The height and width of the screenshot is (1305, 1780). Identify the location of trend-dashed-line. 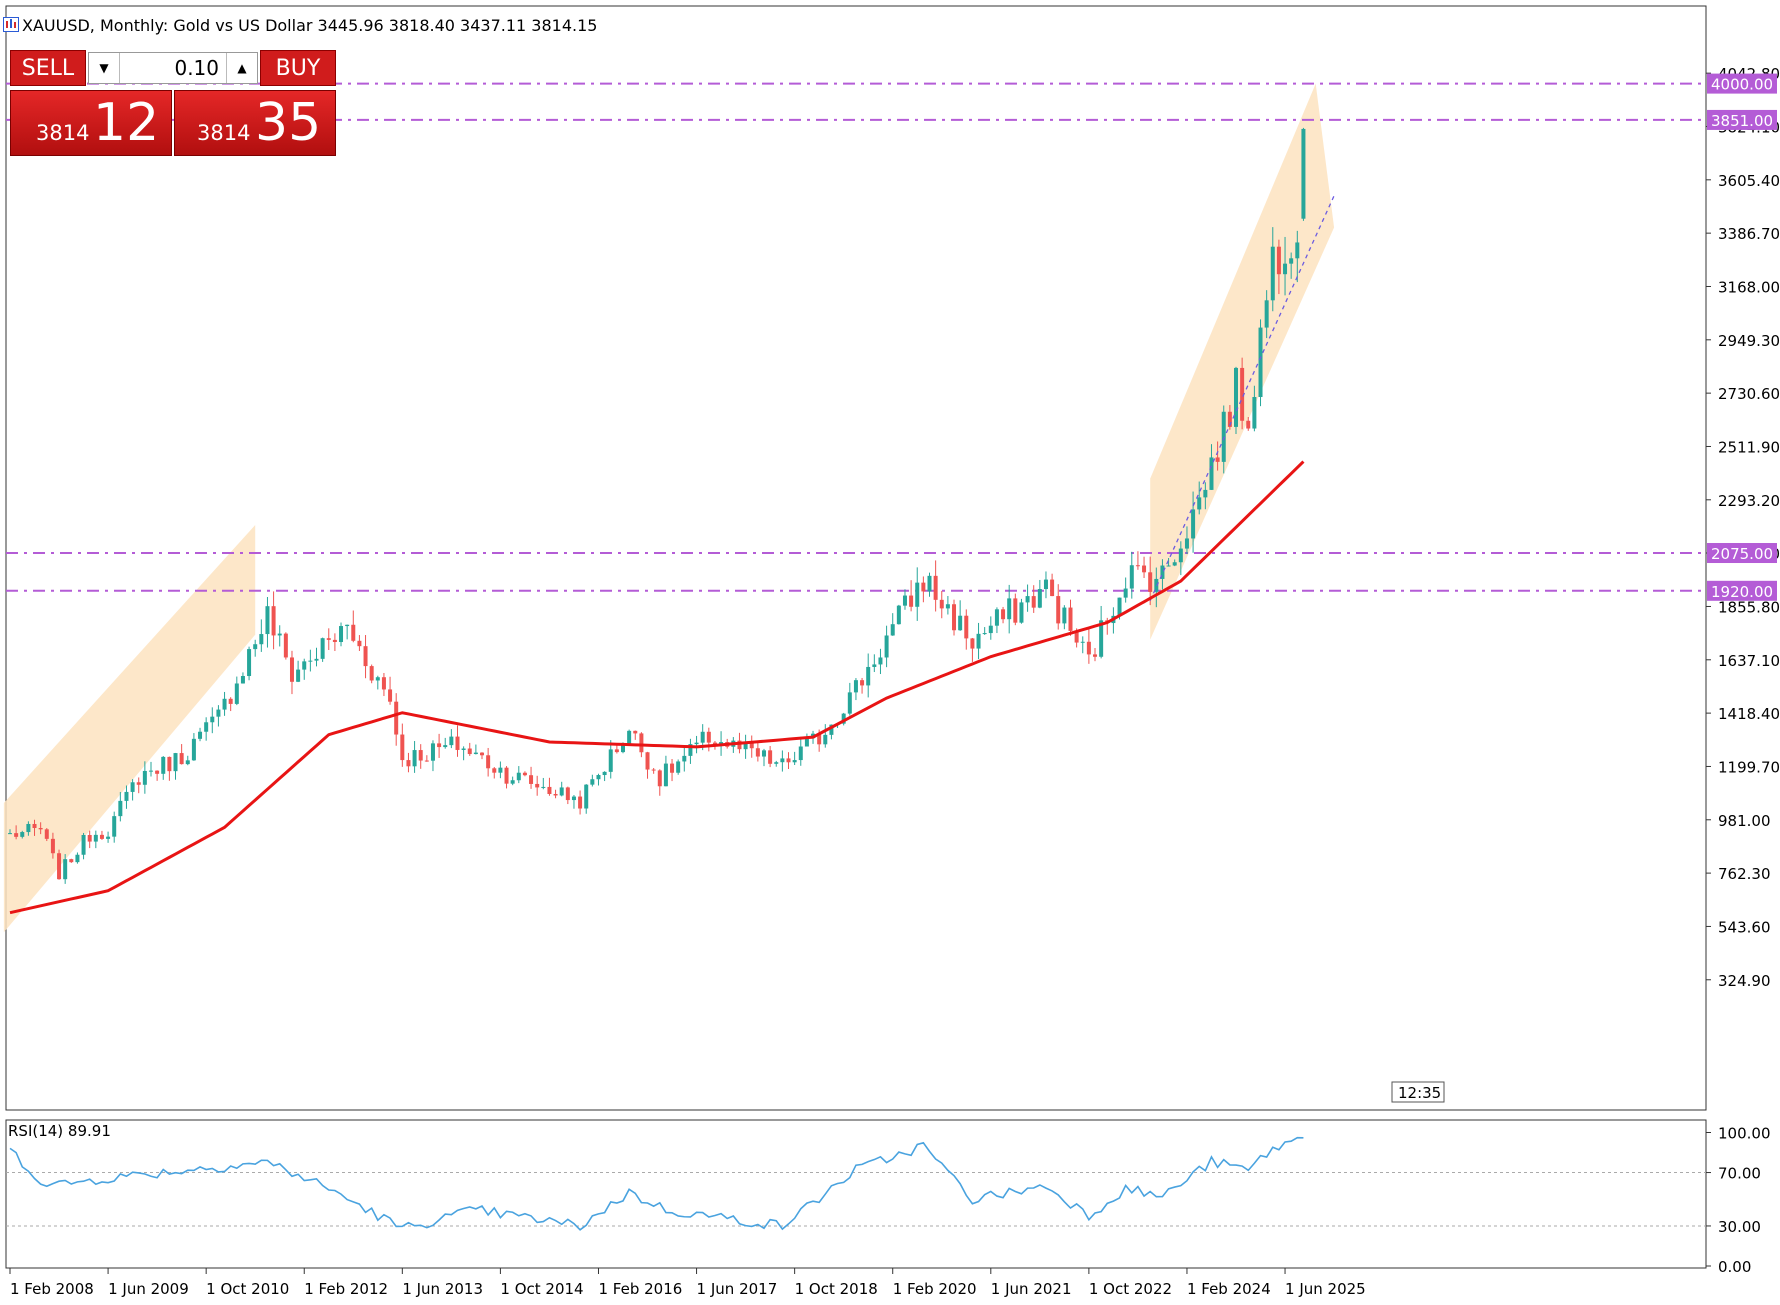
(1242, 398).